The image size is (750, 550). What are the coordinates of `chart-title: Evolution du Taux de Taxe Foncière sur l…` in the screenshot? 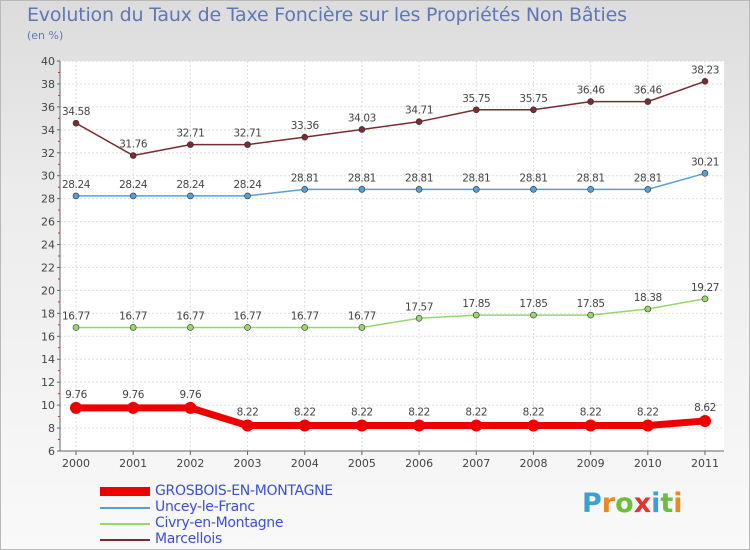 It's located at (327, 15).